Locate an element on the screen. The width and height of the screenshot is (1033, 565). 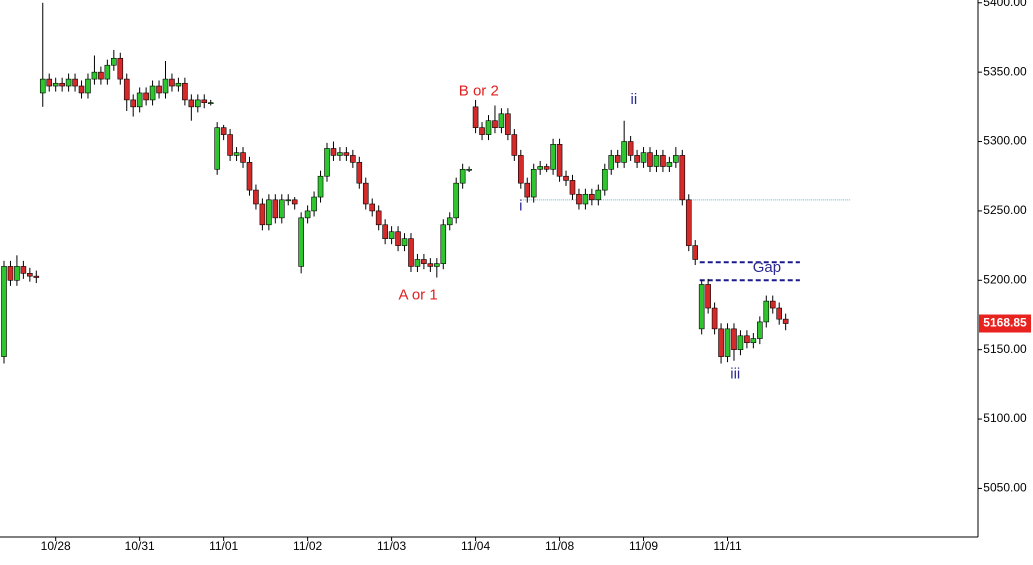
last-price-tag is located at coordinates (1005, 323).